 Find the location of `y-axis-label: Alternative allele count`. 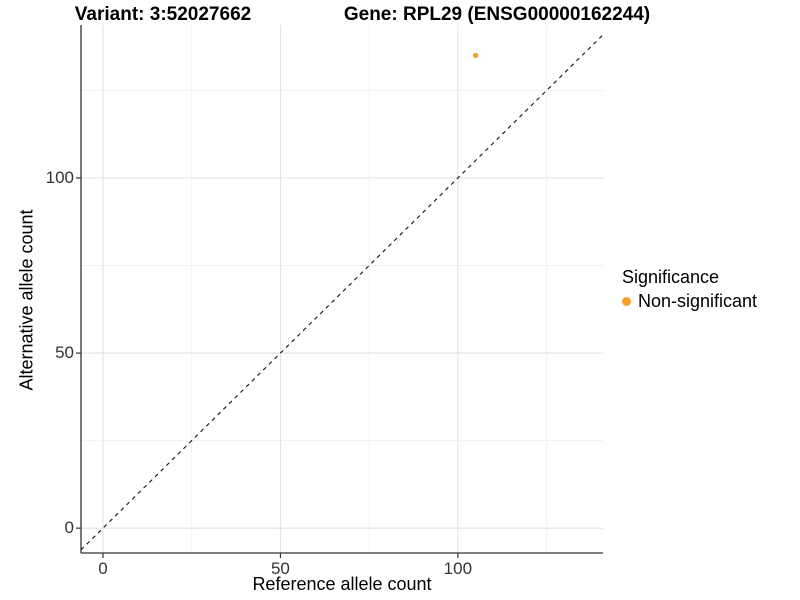

y-axis-label: Alternative allele count is located at coordinates (26, 300).